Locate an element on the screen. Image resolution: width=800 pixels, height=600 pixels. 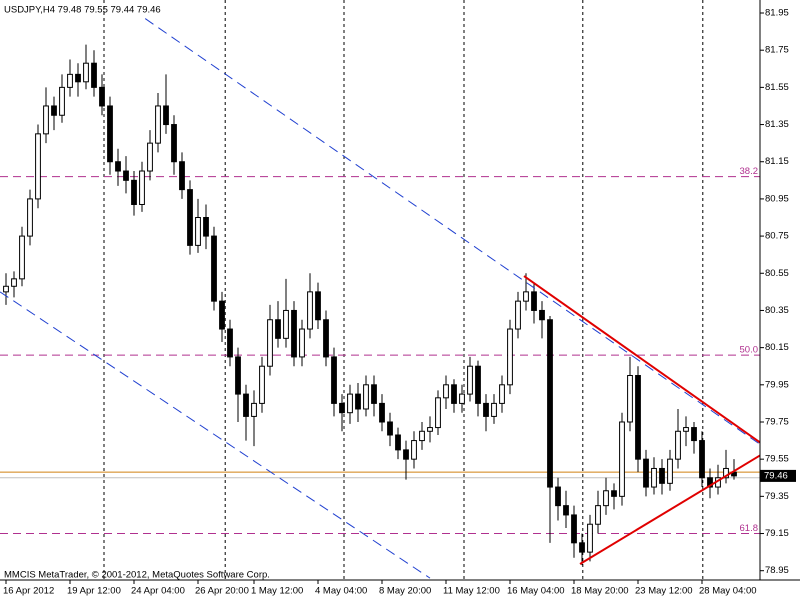
y-tick-label: 79.95 is located at coordinates (777, 384).